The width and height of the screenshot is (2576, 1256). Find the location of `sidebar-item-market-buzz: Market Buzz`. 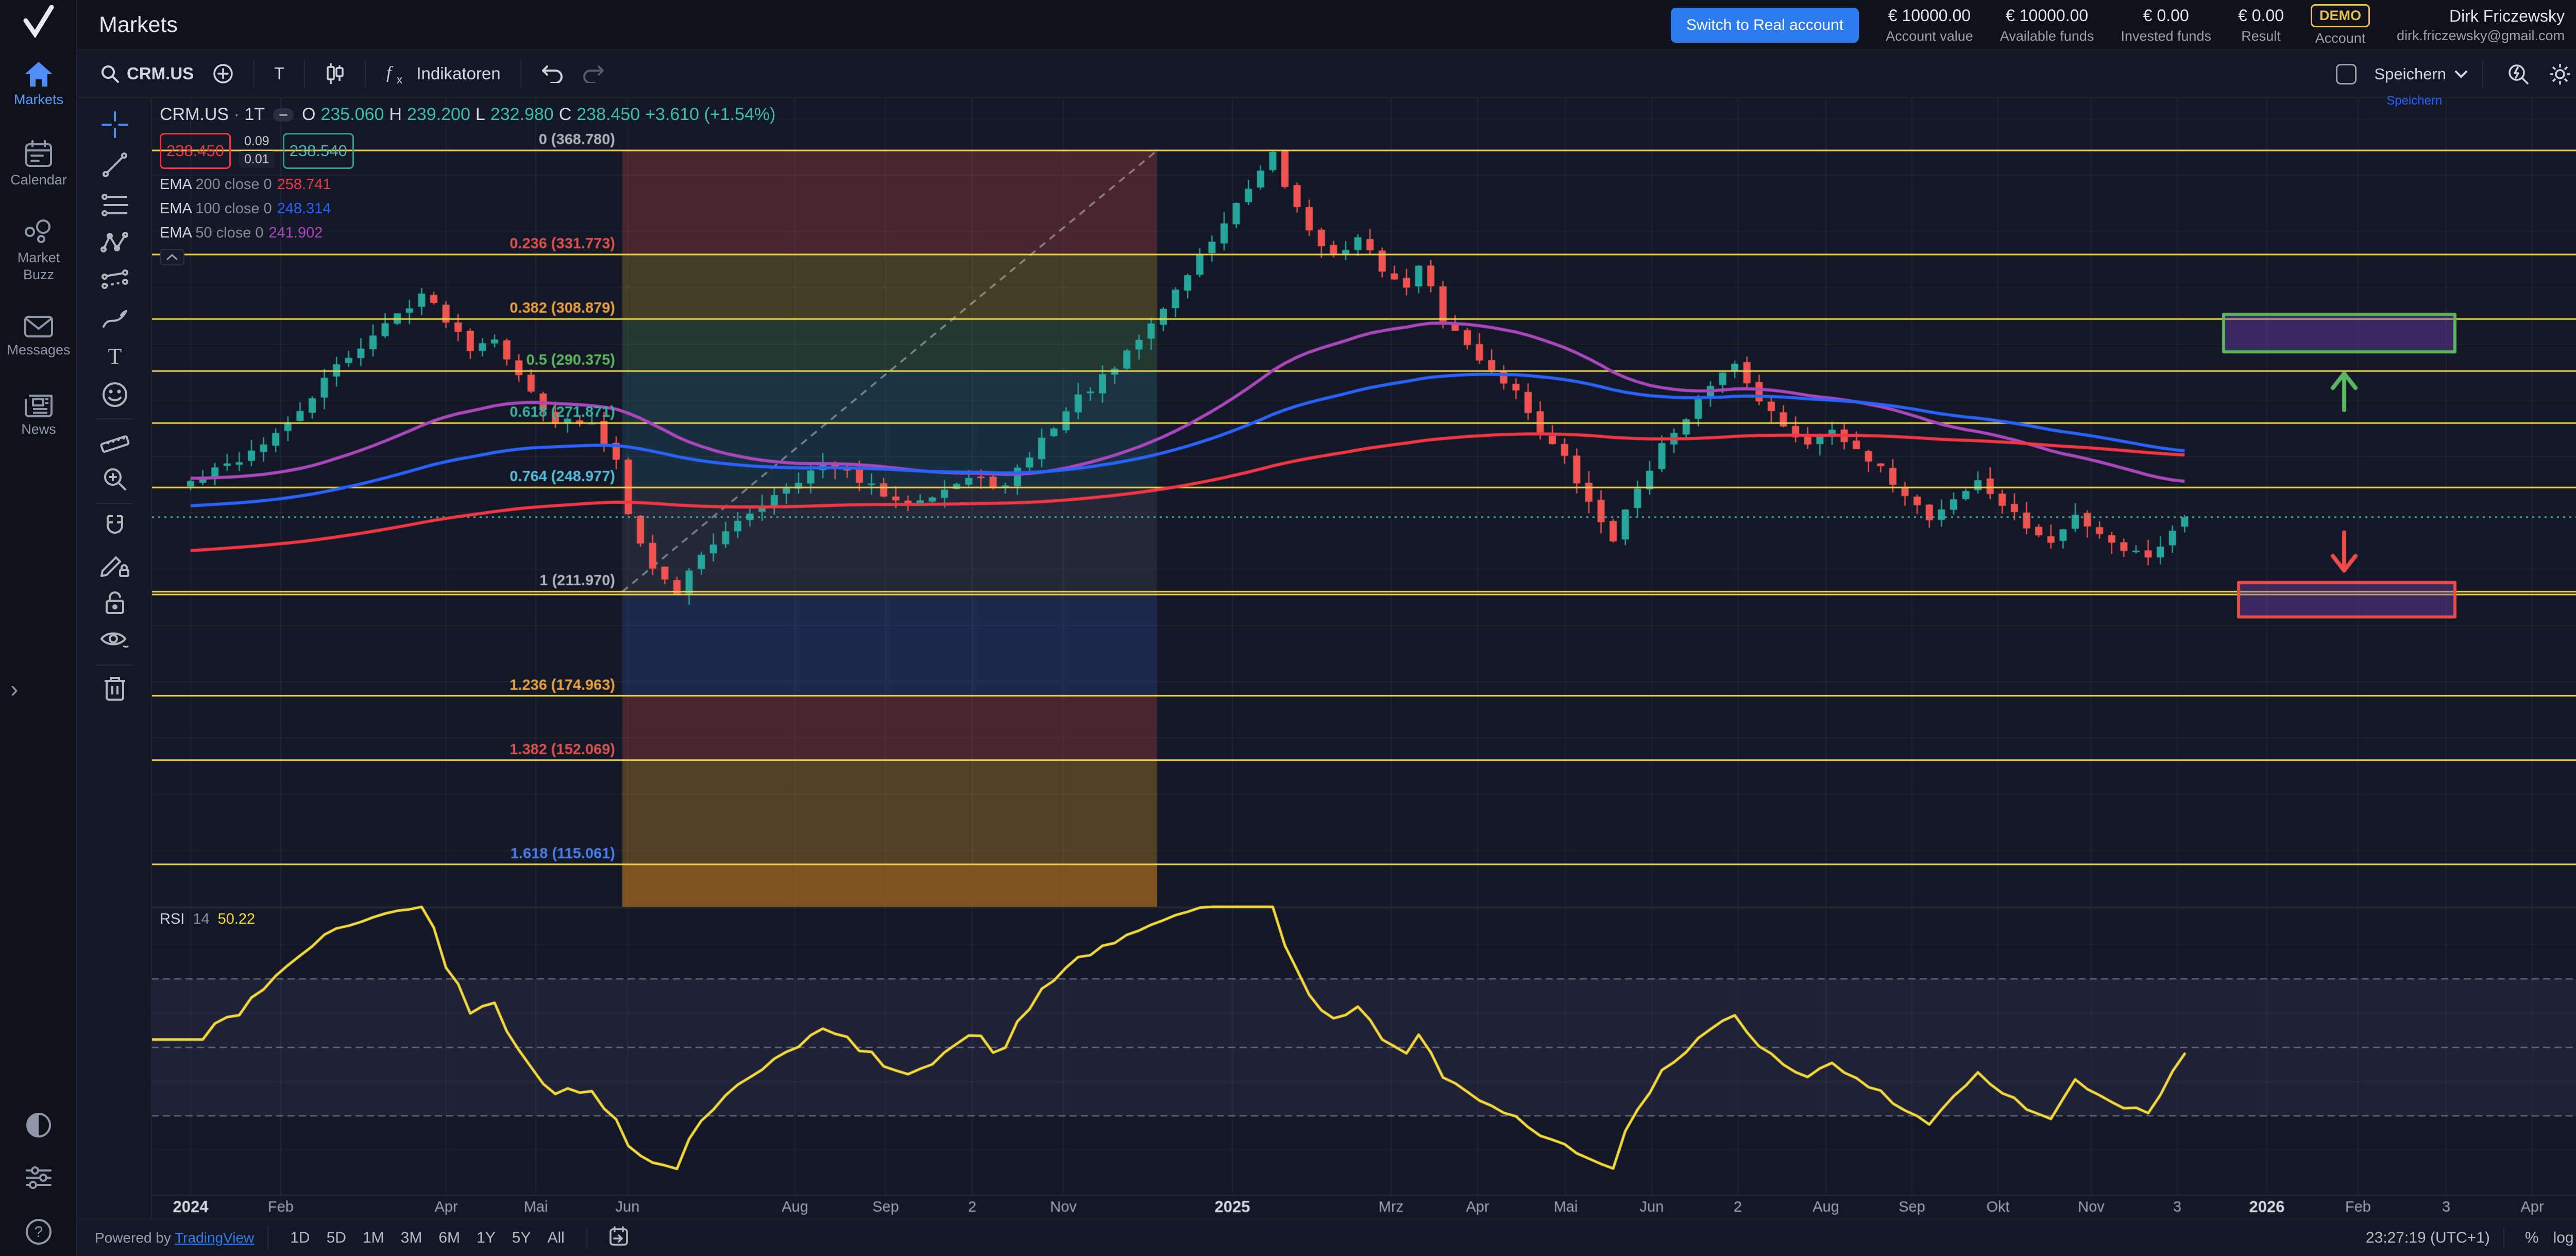

sidebar-item-market-buzz: Market Buzz is located at coordinates (38, 250).